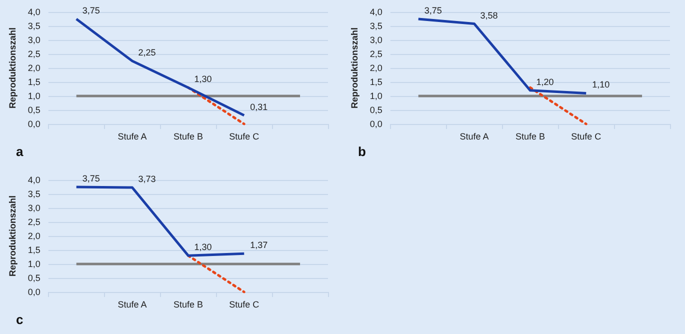 The image size is (685, 334). I want to click on text: b, so click(362, 151).